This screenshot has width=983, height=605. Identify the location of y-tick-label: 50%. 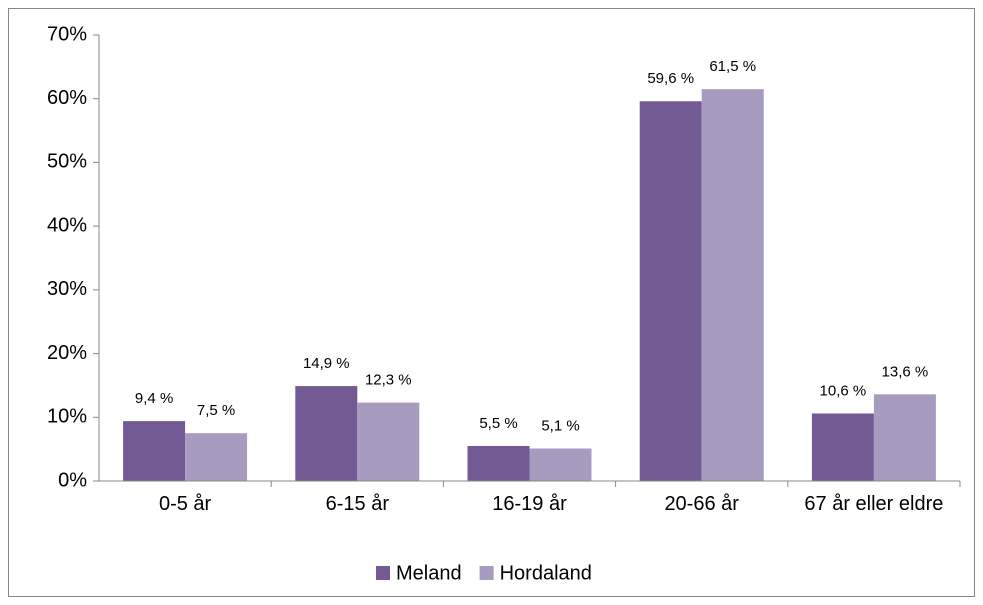
(67, 162).